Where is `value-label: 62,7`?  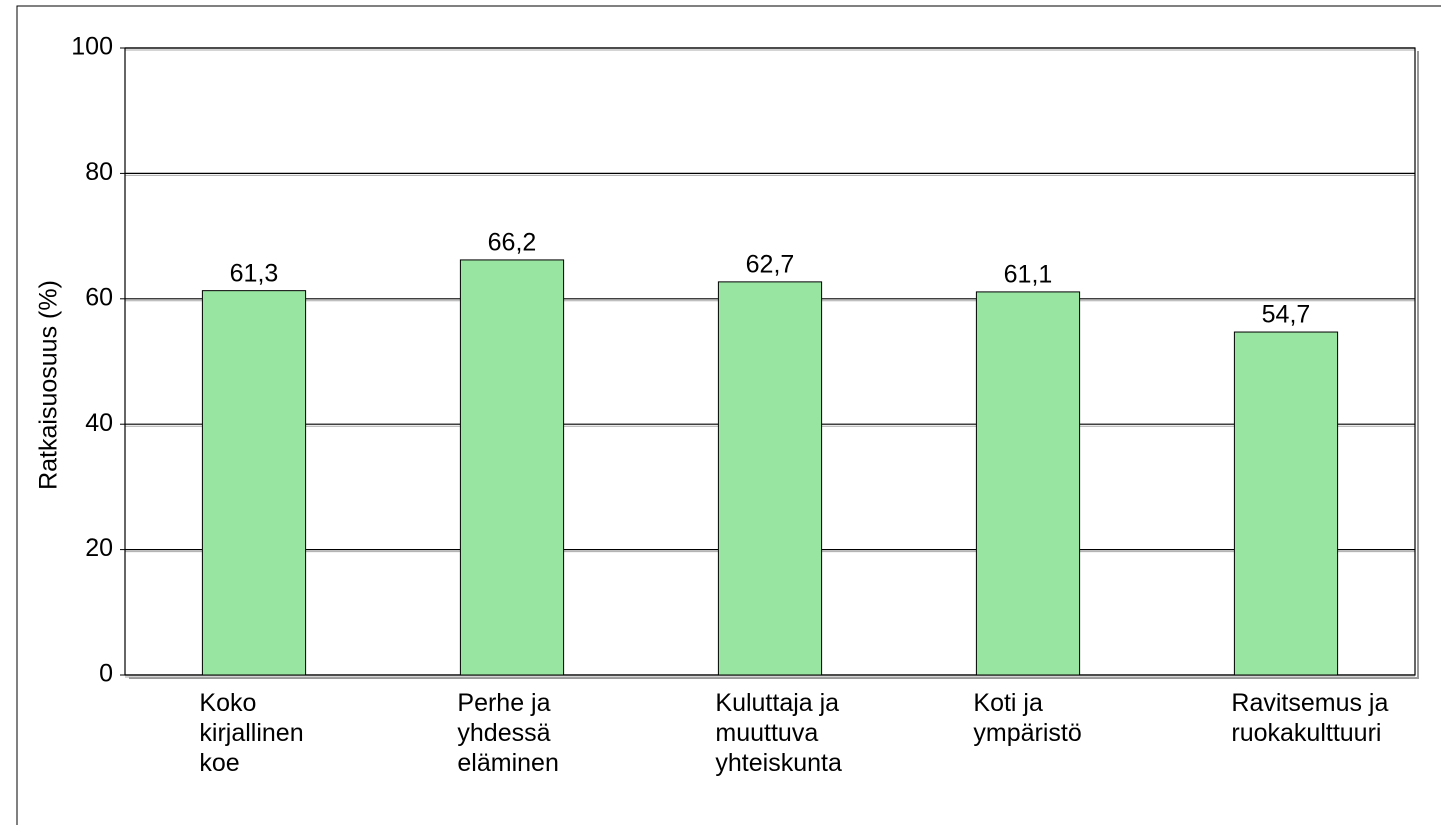 value-label: 62,7 is located at coordinates (770, 264).